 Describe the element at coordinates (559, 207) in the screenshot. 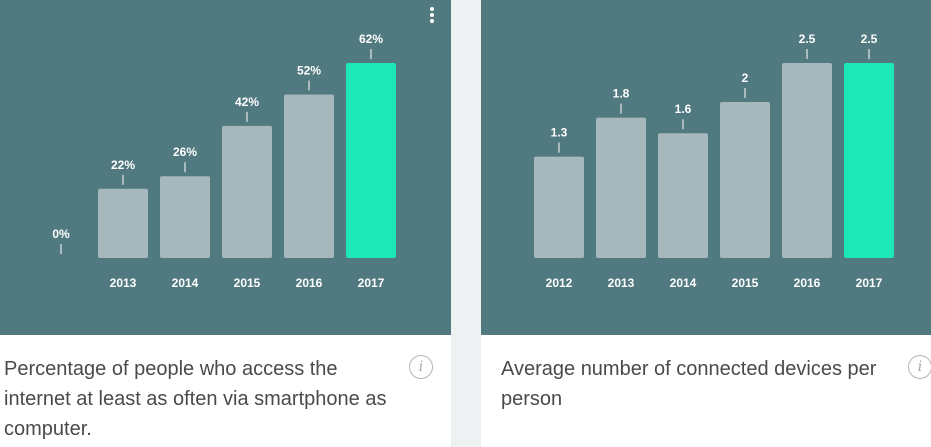

I see `bar-2012` at that location.